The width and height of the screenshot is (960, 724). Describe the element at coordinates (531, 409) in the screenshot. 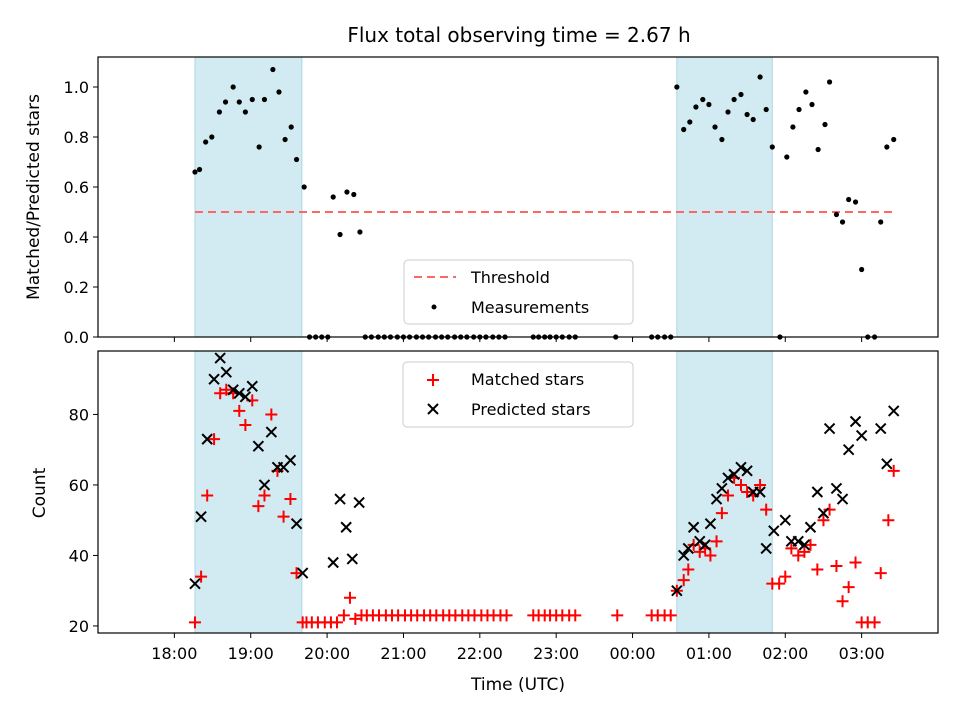

I see `predicted-legend-label: Predicted stars` at that location.